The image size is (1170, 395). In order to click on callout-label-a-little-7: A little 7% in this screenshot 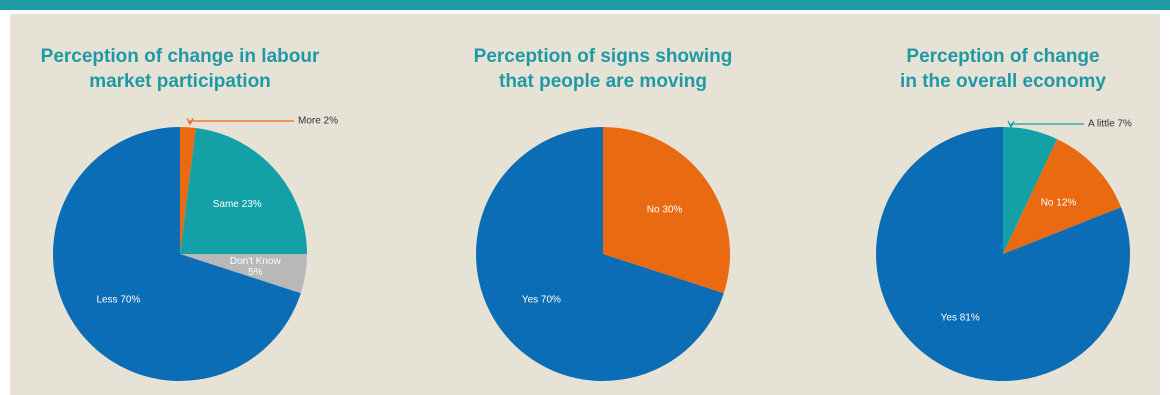, I will do `click(1110, 124)`.